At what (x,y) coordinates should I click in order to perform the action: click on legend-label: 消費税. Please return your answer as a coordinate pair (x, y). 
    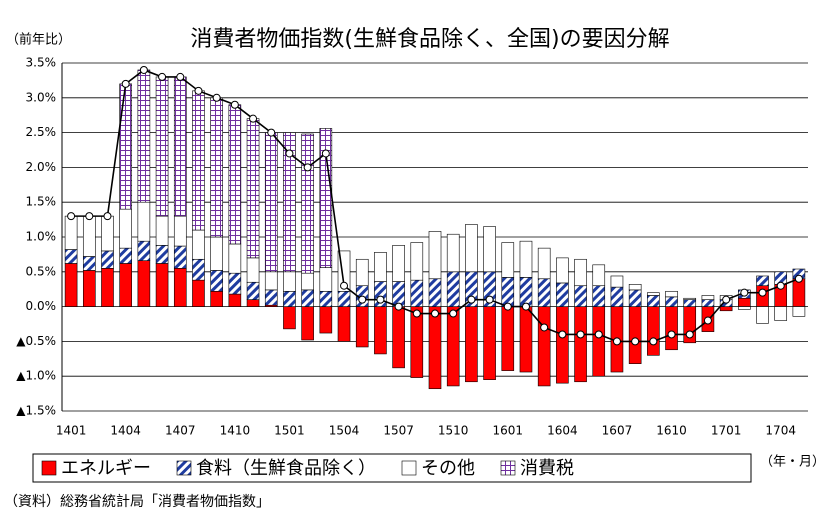
    Looking at the image, I should click on (547, 468).